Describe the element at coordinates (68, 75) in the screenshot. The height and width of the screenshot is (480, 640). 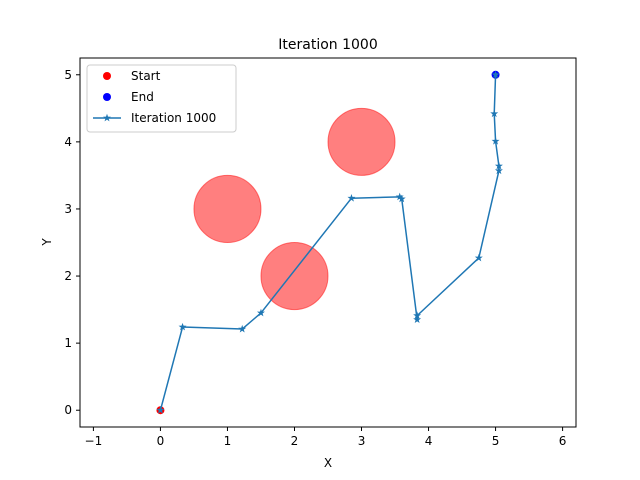
I see `y-tick-label: 5` at that location.